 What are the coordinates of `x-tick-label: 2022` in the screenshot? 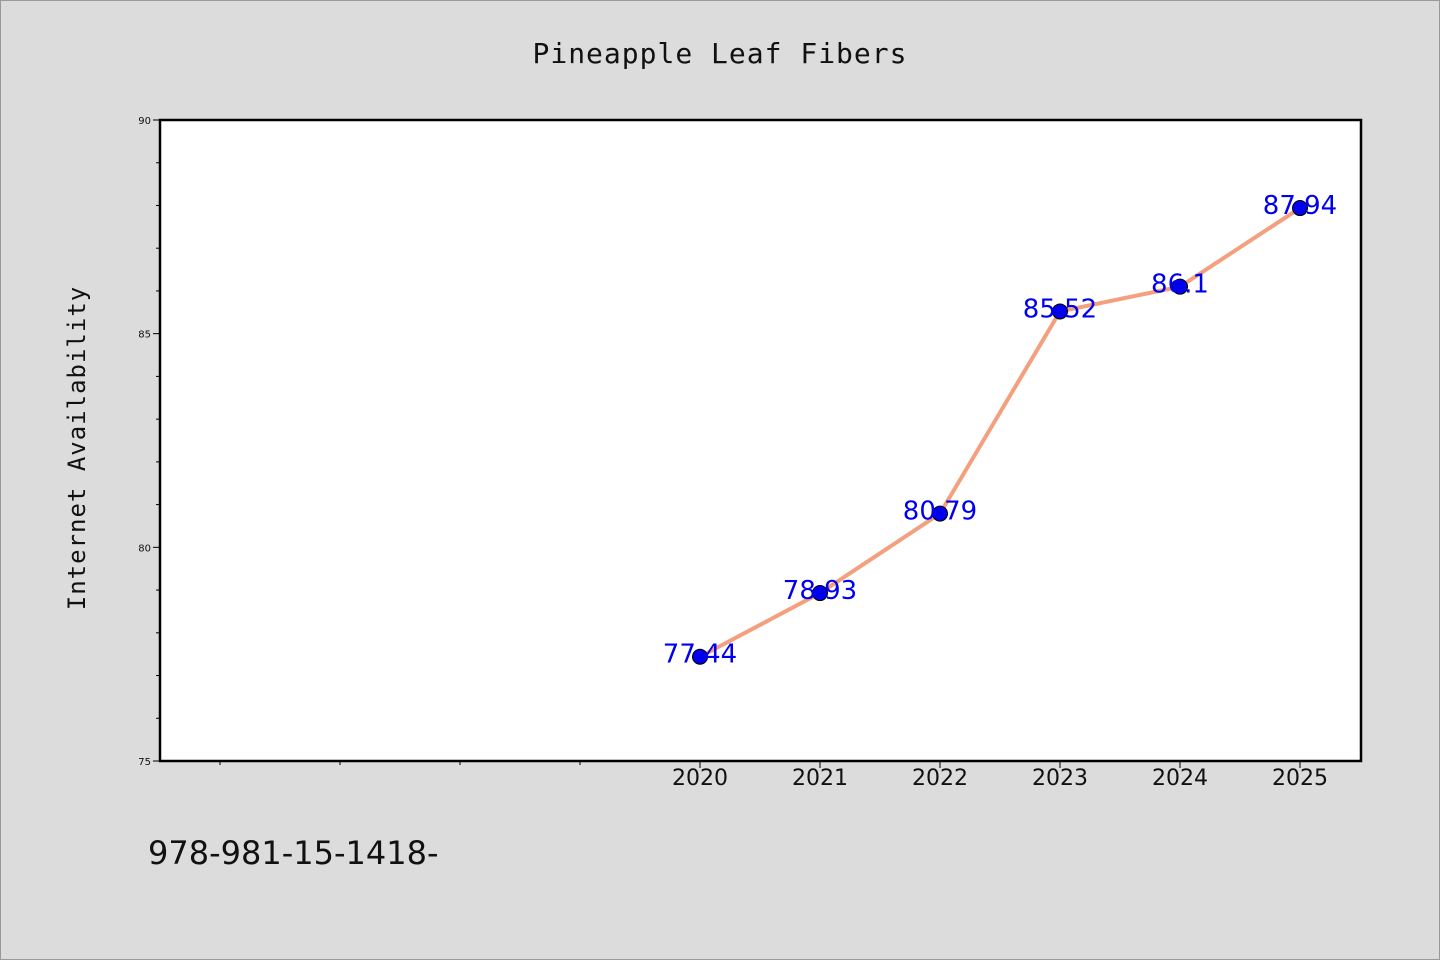 It's located at (940, 778).